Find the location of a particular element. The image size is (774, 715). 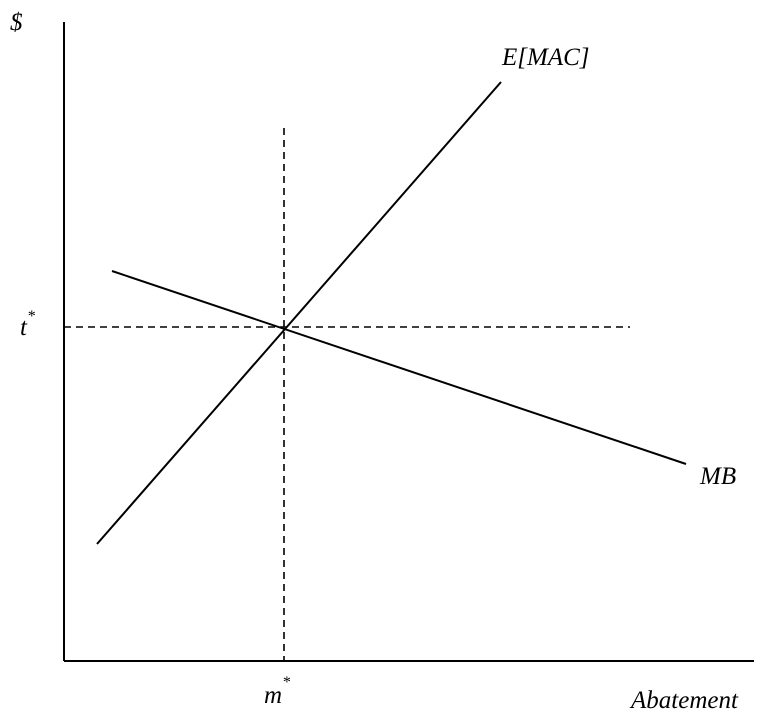

m-star-label: m* is located at coordinates (277, 691).